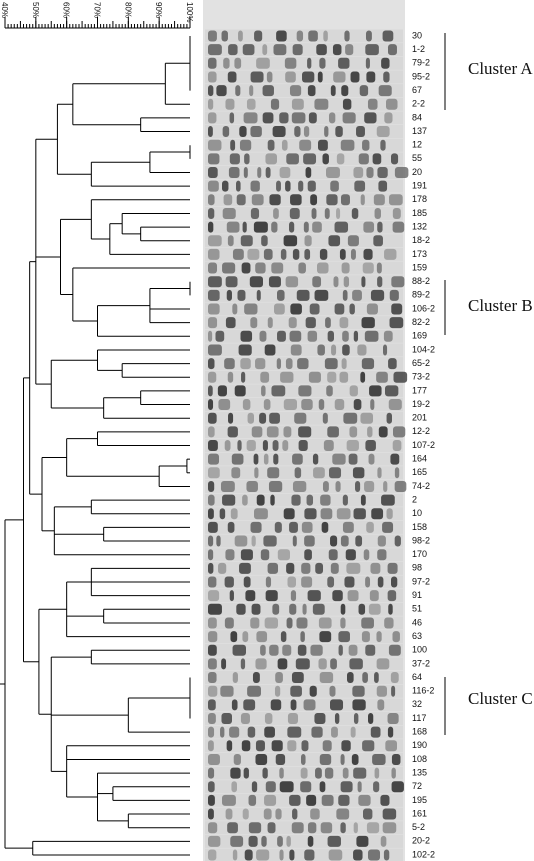  What do you see at coordinates (417, 158) in the screenshot?
I see `sample-label: 55` at bounding box center [417, 158].